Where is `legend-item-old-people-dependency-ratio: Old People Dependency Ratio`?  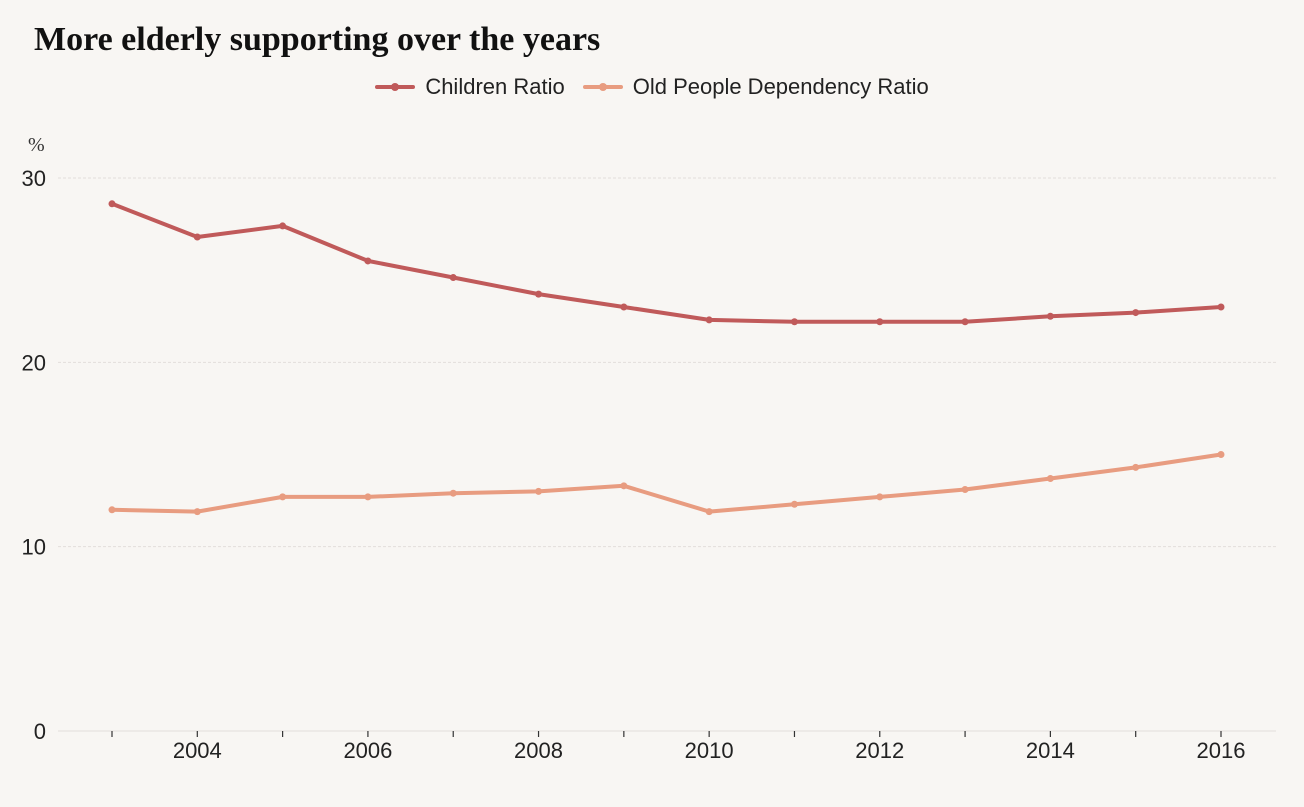 legend-item-old-people-dependency-ratio: Old People Dependency Ratio is located at coordinates (755, 87).